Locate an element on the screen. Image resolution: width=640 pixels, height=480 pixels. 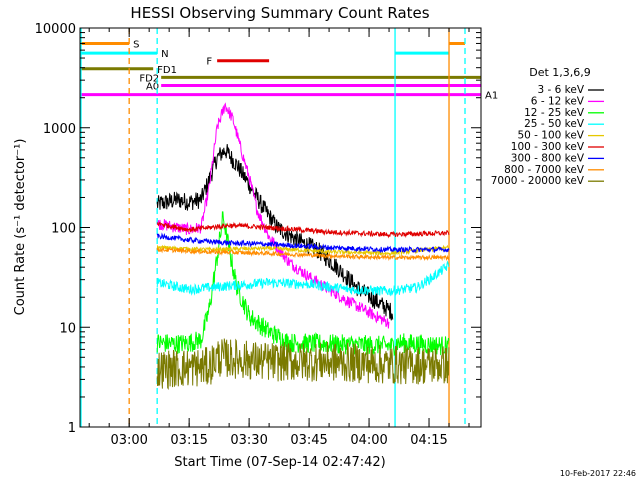
x-tick-label: 03:00 is located at coordinates (128, 440).